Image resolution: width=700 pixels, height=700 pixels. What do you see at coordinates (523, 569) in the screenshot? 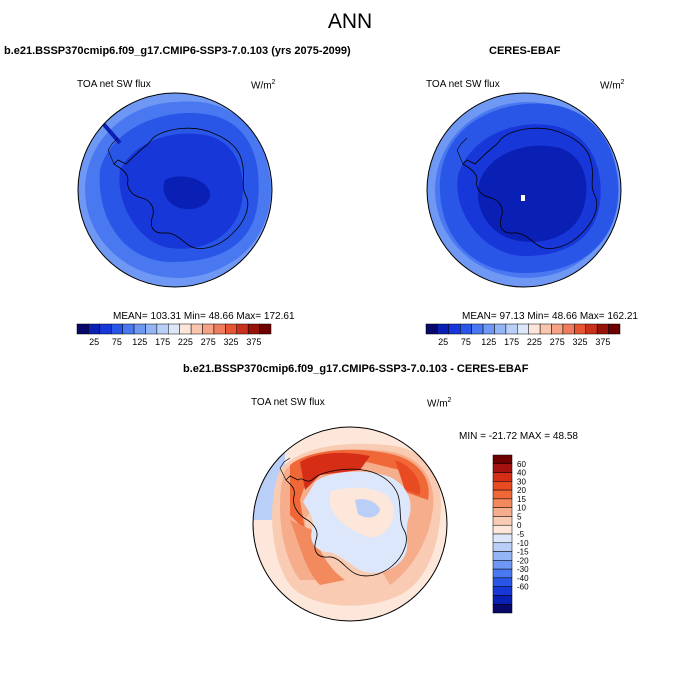
I see `colorbar-difference-tick-label: -30` at bounding box center [523, 569].